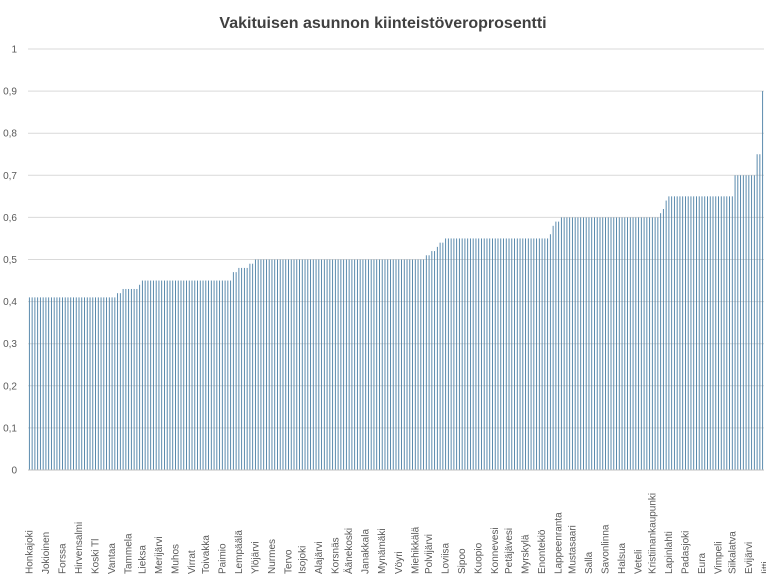  What do you see at coordinates (526, 554) in the screenshot?
I see `x-tick-label: Myrskylä` at bounding box center [526, 554].